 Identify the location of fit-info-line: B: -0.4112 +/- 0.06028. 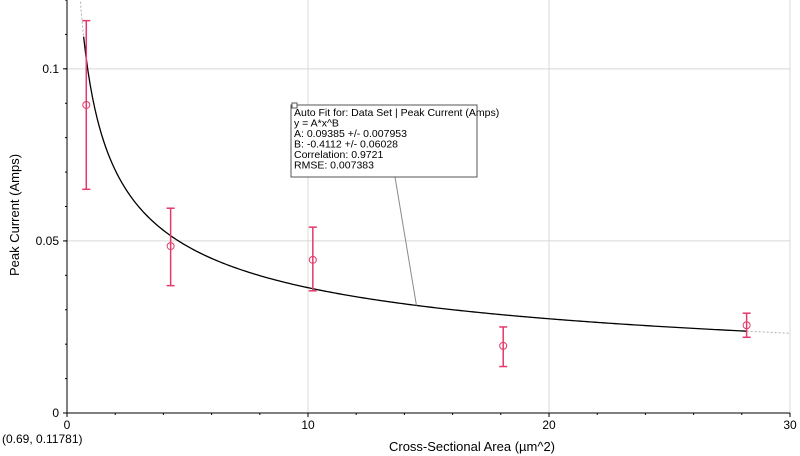
(346, 145).